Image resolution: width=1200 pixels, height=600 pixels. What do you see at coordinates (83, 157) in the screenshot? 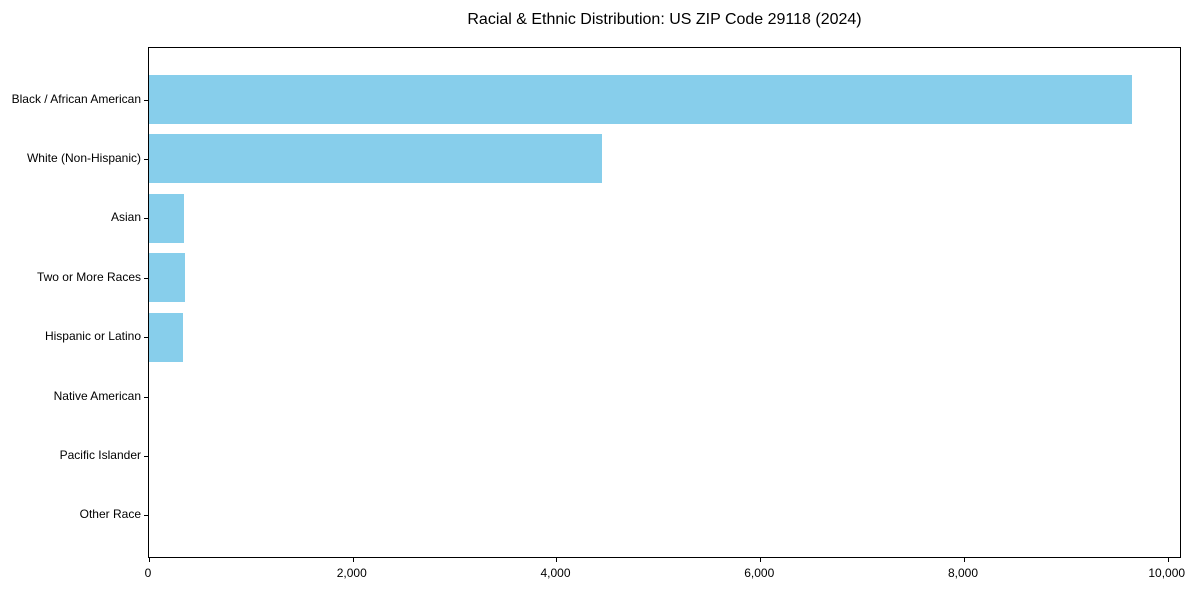
I see `y-axis-category-label: White (Non-Hispanic)` at bounding box center [83, 157].